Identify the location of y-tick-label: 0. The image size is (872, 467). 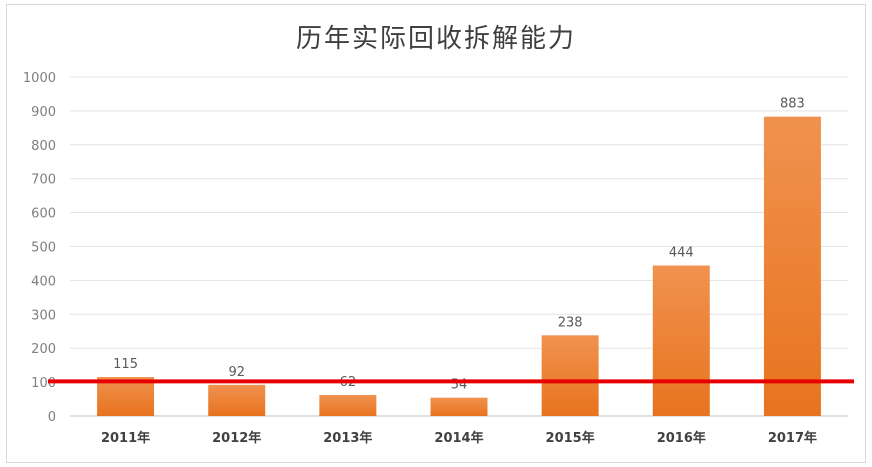
(52, 417).